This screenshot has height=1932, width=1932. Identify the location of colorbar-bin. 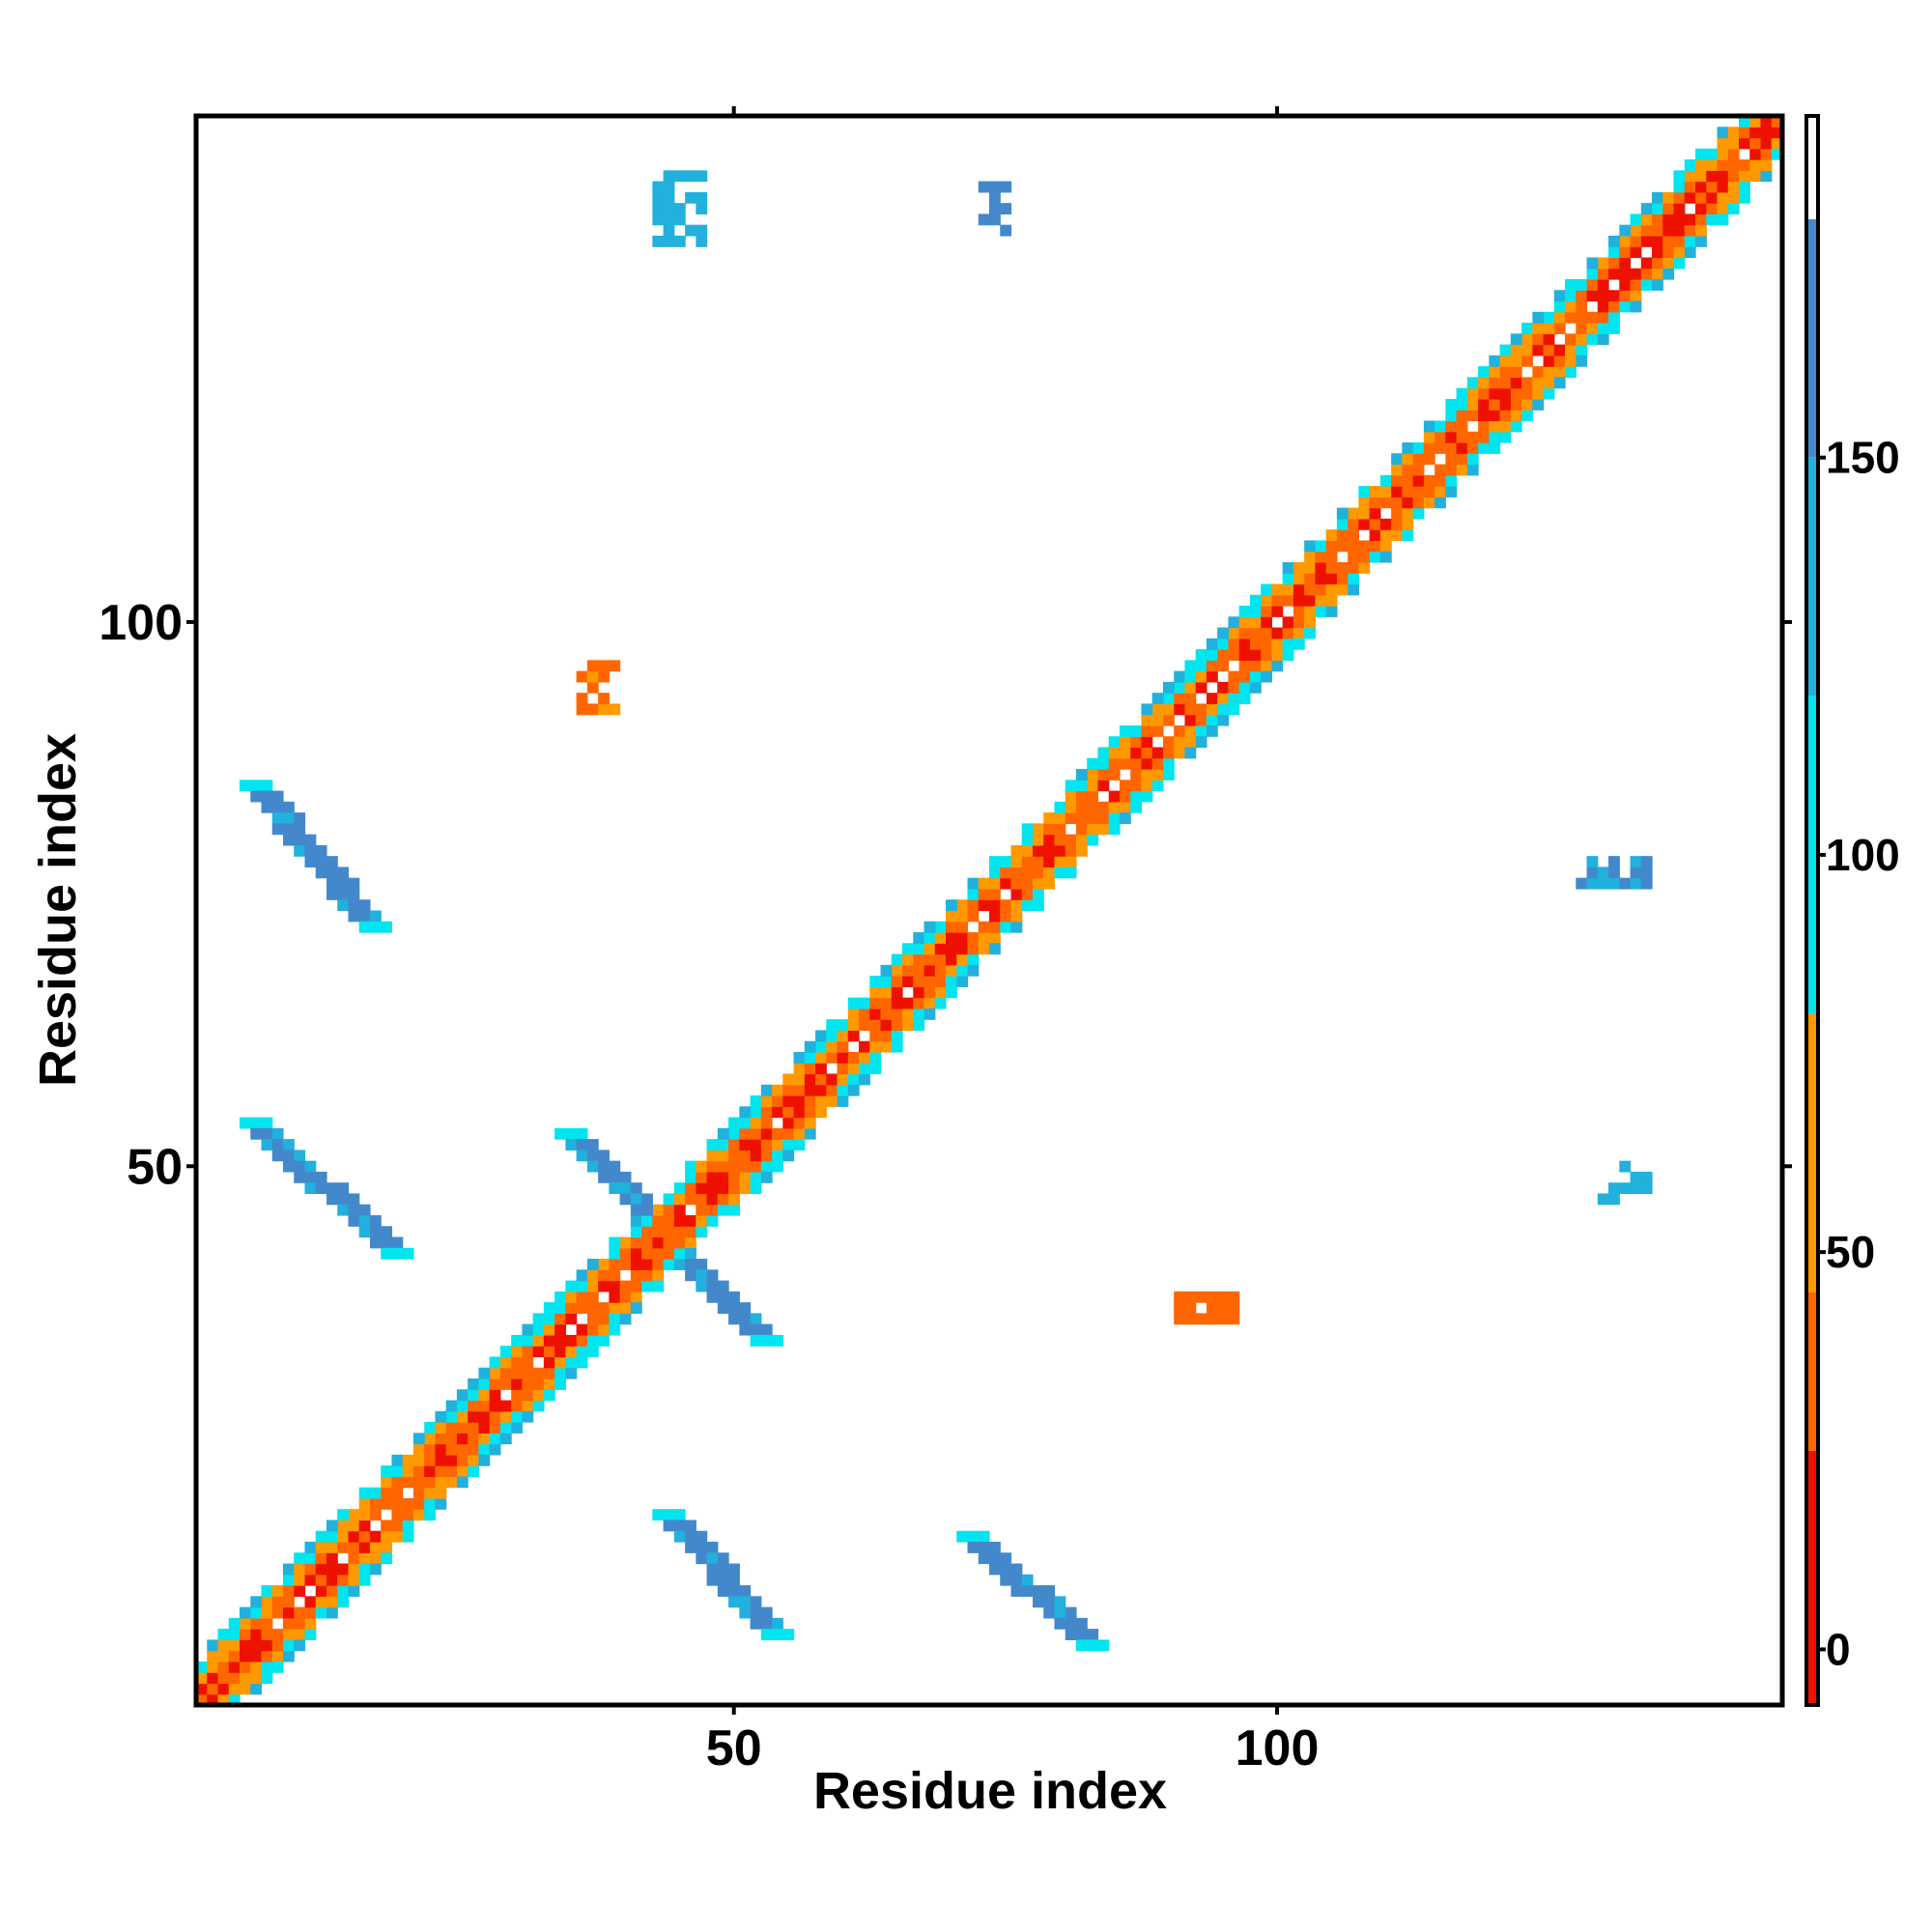
(1812, 1577).